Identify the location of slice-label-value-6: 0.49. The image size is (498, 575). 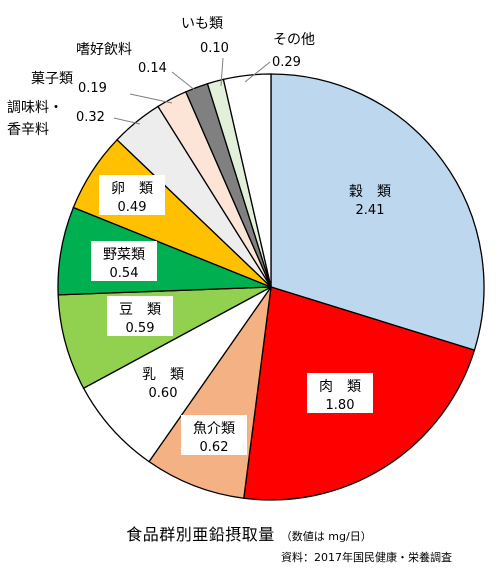
(132, 207).